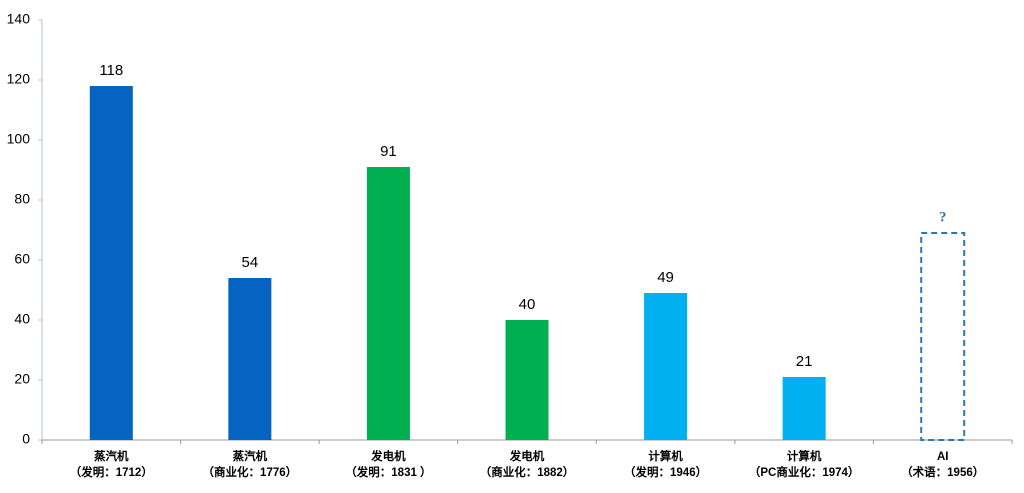  Describe the element at coordinates (250, 262) in the screenshot. I see `value-label: 54` at that location.